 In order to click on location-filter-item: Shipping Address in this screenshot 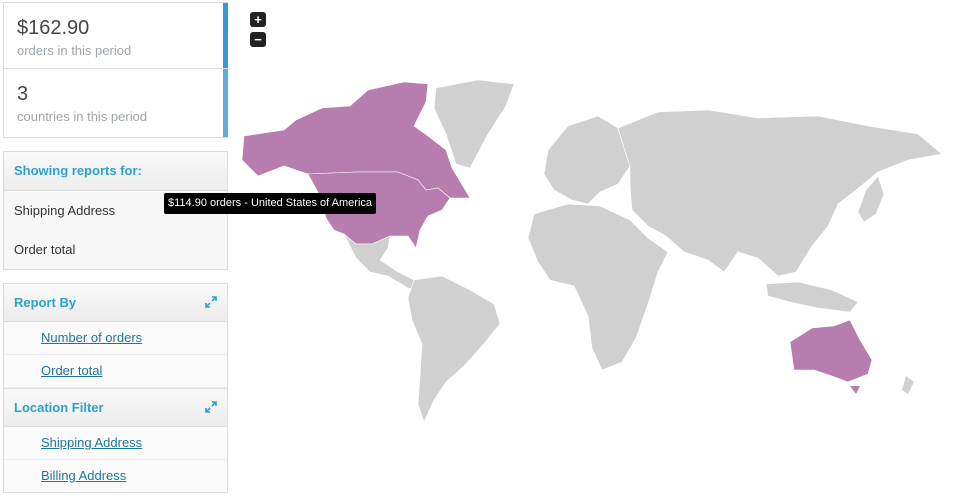, I will do `click(115, 443)`.